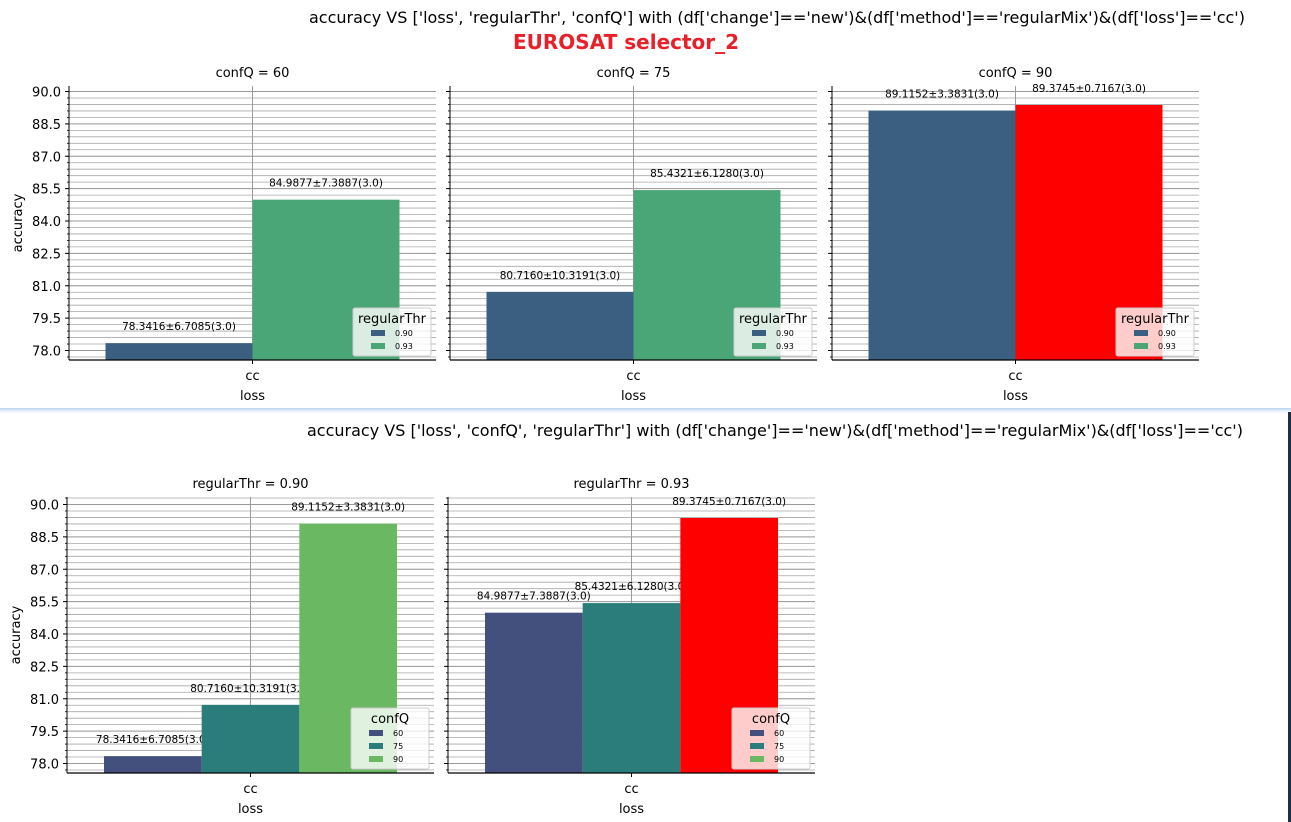 The width and height of the screenshot is (1291, 822). What do you see at coordinates (253, 73) in the screenshot?
I see `panel-title: confQ = 60` at bounding box center [253, 73].